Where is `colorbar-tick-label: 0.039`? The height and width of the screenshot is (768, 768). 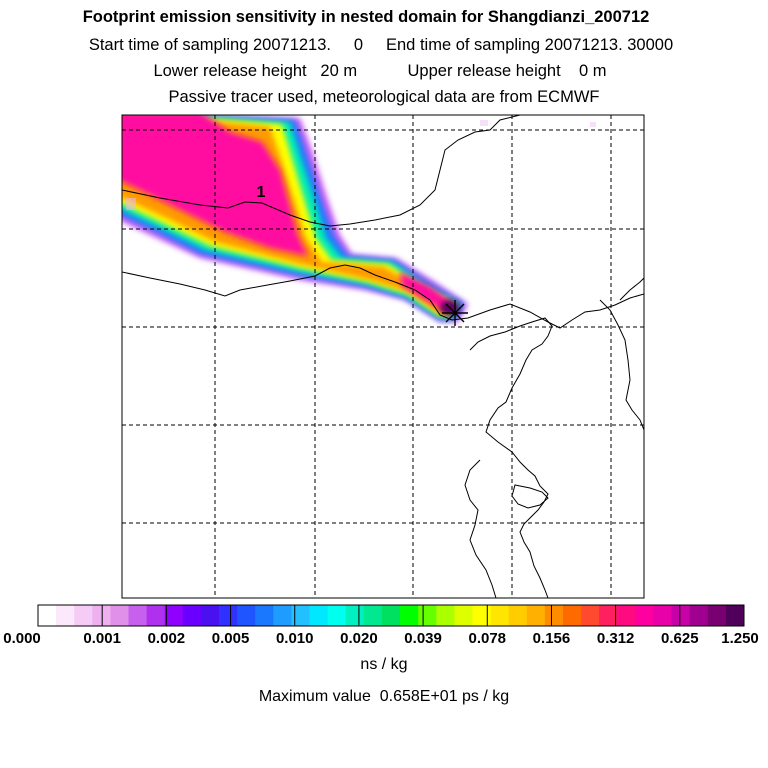
colorbar-tick-label: 0.039 is located at coordinates (423, 638).